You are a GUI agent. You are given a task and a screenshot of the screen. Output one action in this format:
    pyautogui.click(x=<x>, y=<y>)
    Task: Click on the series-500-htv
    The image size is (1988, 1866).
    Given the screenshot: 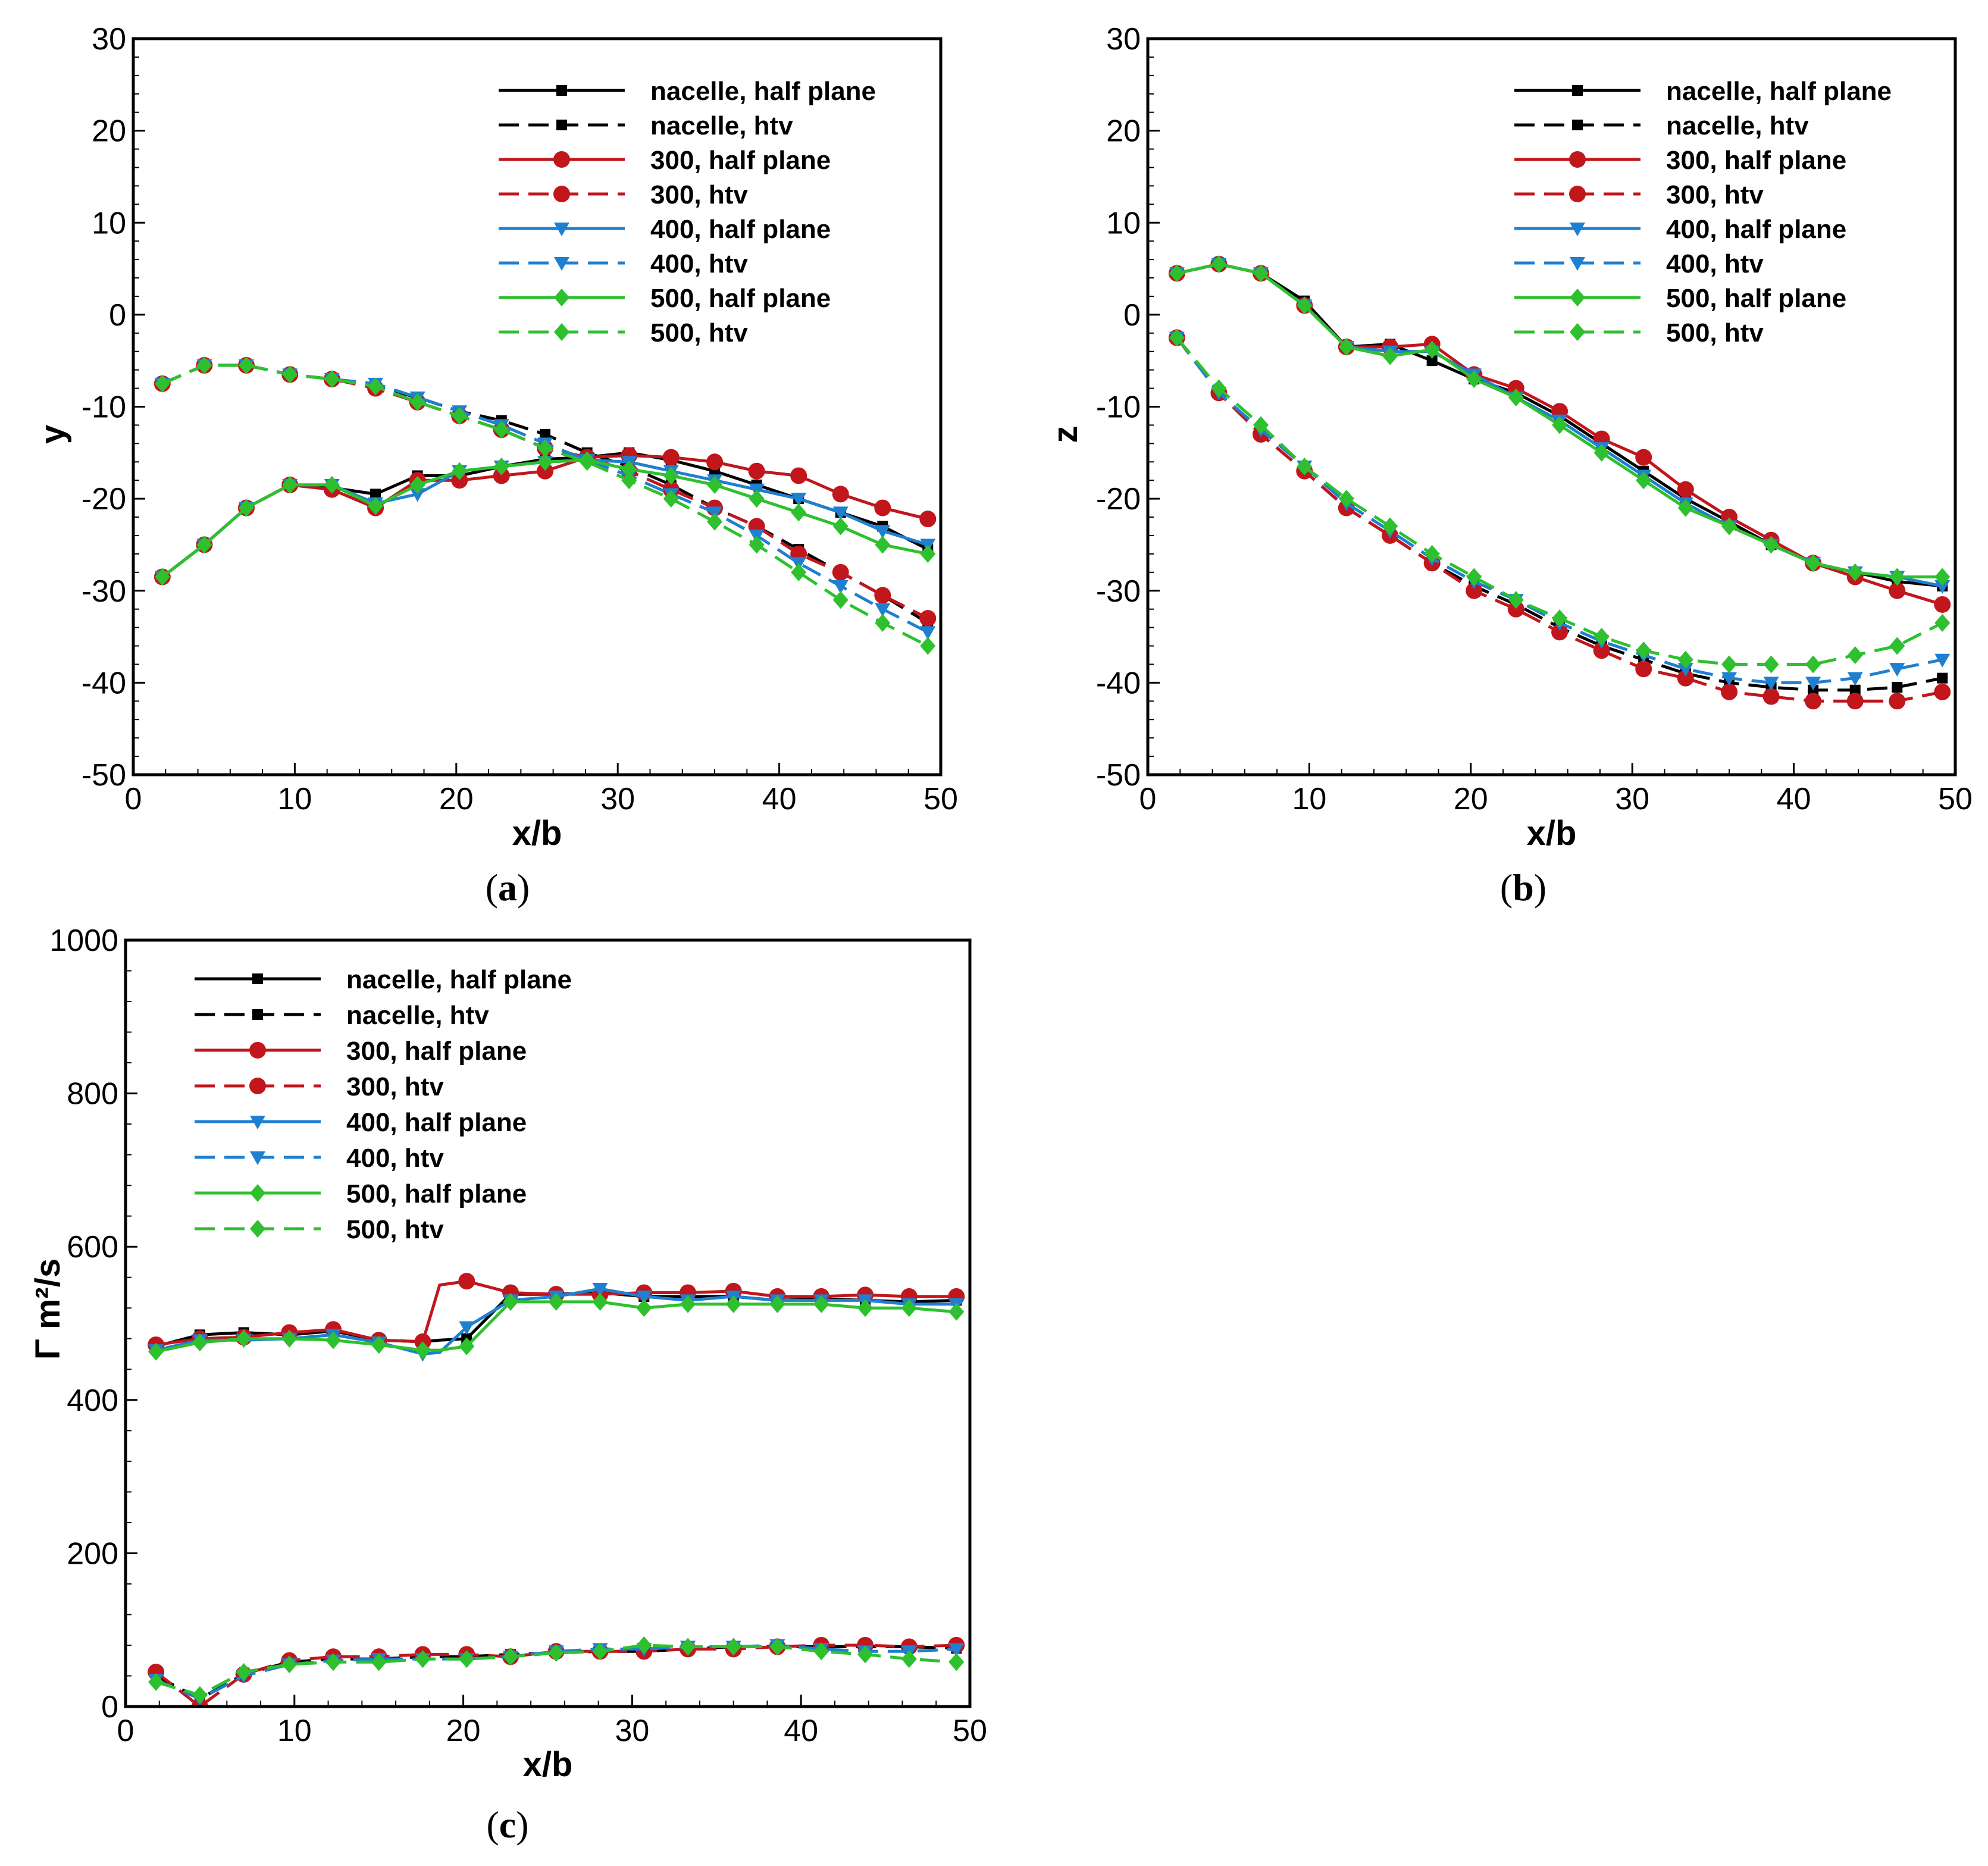 What is the action you would take?
    pyautogui.click(x=556, y=1670)
    